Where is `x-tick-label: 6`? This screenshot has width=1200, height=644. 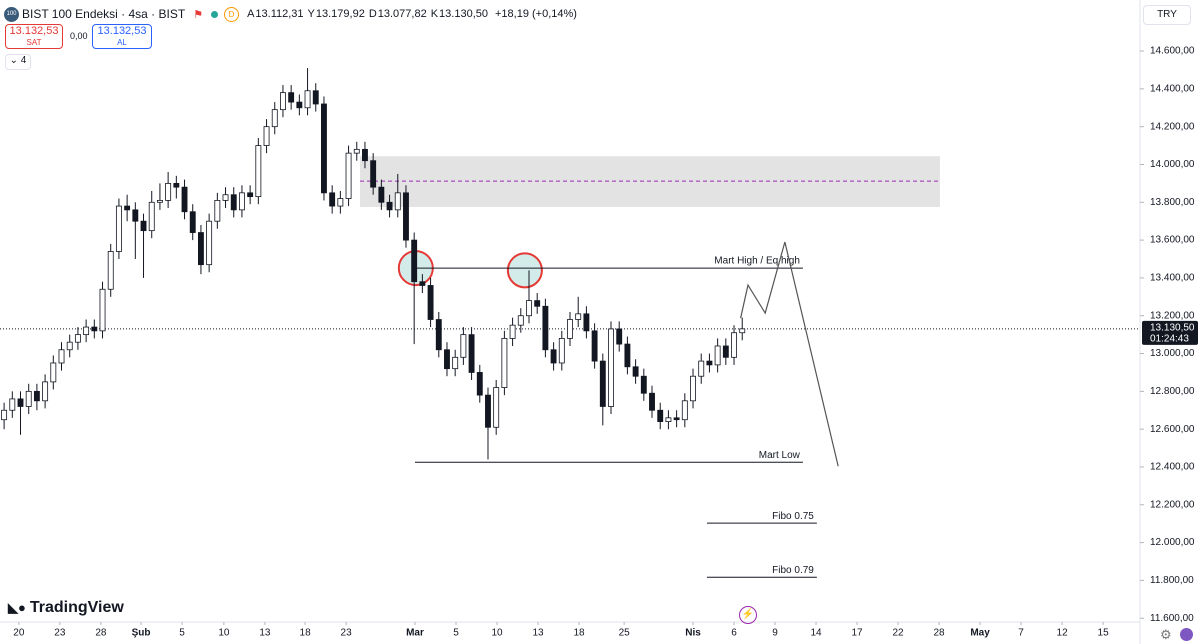
x-tick-label: 6 is located at coordinates (734, 633).